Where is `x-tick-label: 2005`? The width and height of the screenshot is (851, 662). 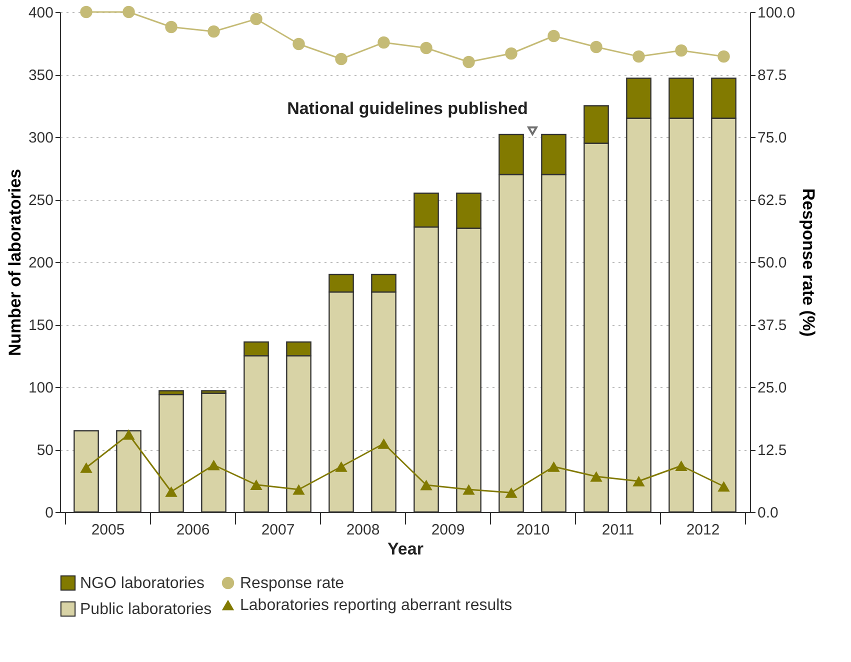 x-tick-label: 2005 is located at coordinates (108, 530).